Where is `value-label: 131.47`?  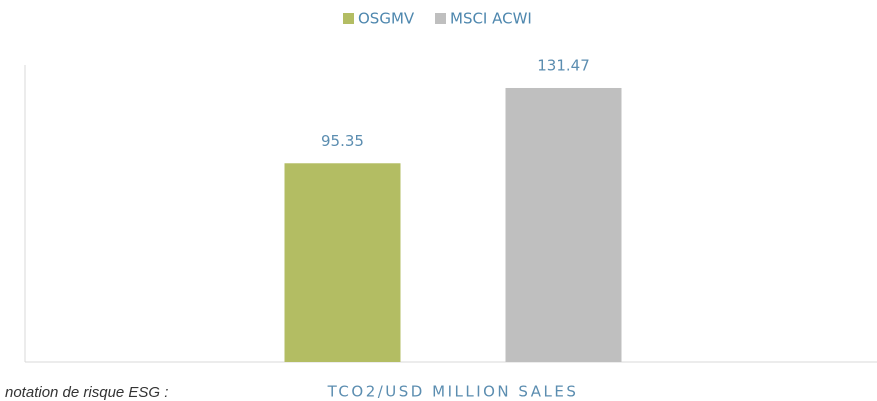 value-label: 131.47 is located at coordinates (563, 65).